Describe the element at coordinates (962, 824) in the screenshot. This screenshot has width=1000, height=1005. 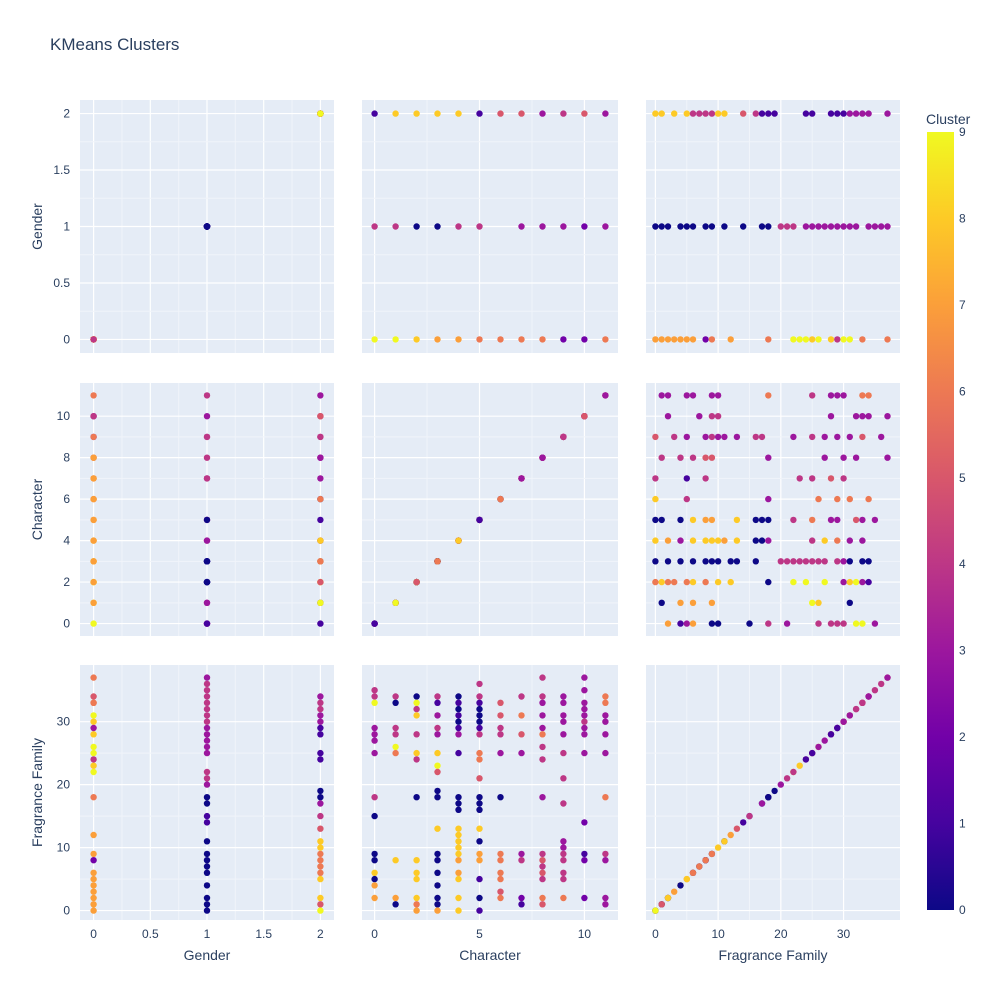
I see `colorbar-tick-label: 1` at that location.